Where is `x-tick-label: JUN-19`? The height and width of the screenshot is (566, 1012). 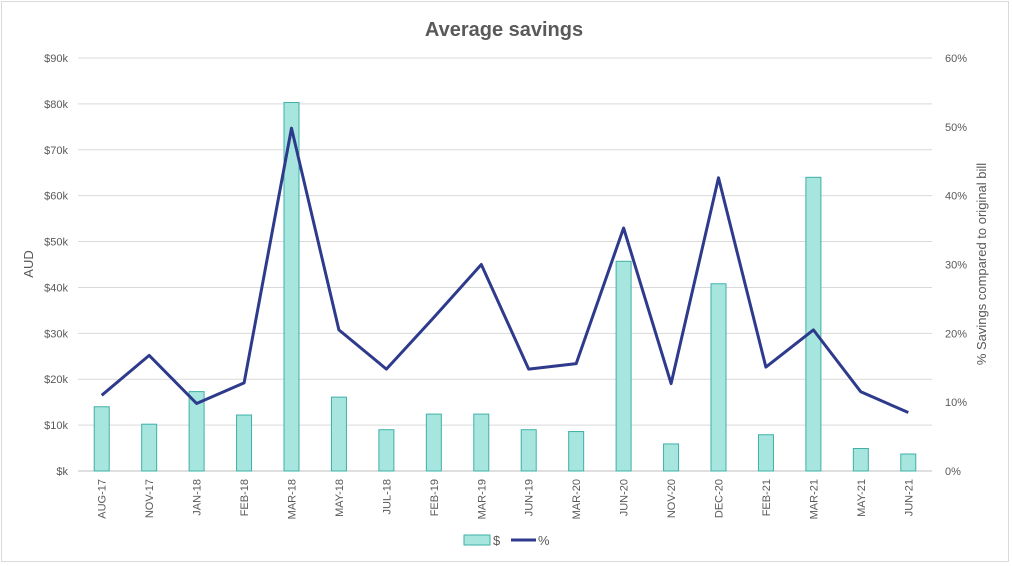
x-tick-label: JUN-19 is located at coordinates (530, 497).